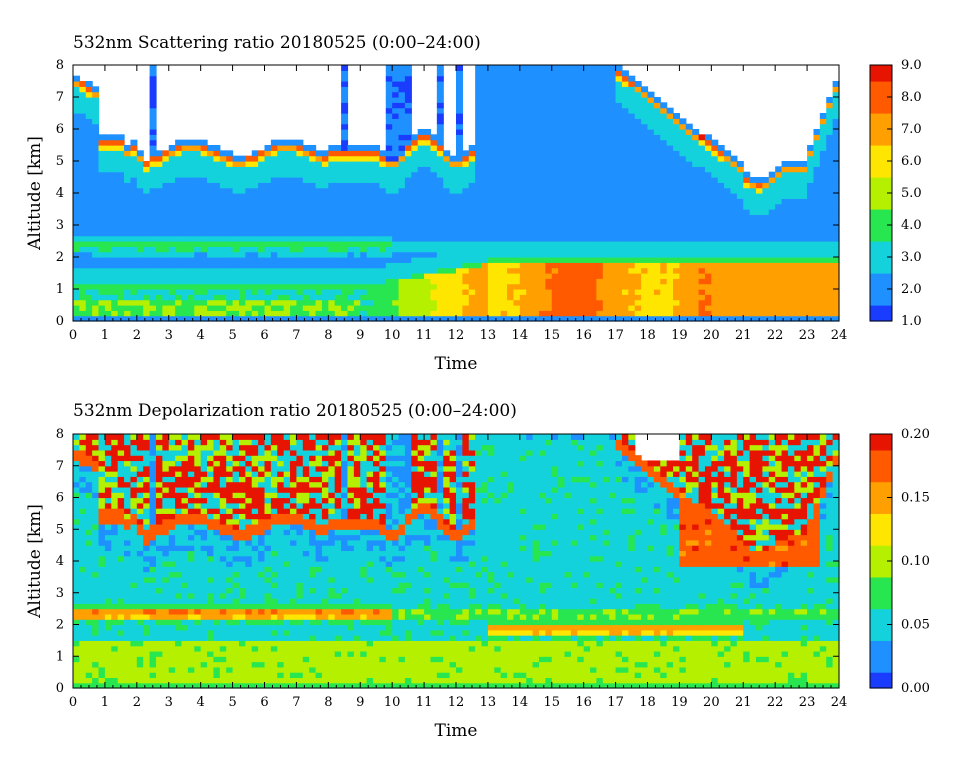  Describe the element at coordinates (881, 83) in the screenshot. I see `colorbar-swatch` at that location.